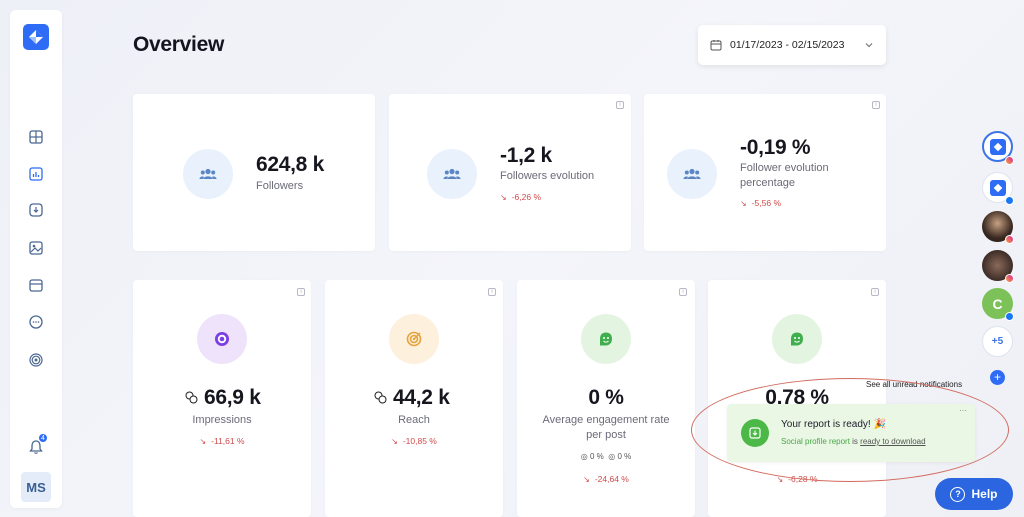 The width and height of the screenshot is (1024, 517). I want to click on engagement-sub-values: ◎ 0 % ◎ 0 %, so click(606, 456).